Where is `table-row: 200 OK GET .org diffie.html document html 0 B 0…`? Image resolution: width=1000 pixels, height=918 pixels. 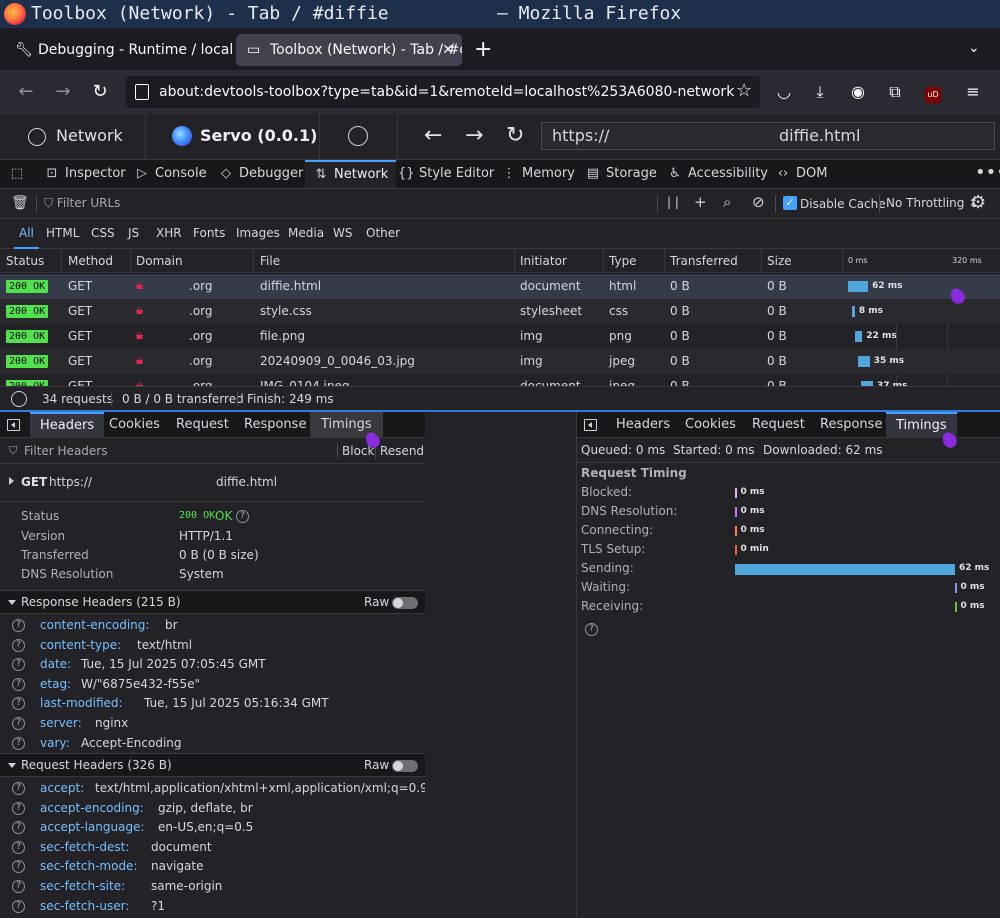 table-row: 200 OK GET .org diffie.html document html 0 B 0… is located at coordinates (500, 286).